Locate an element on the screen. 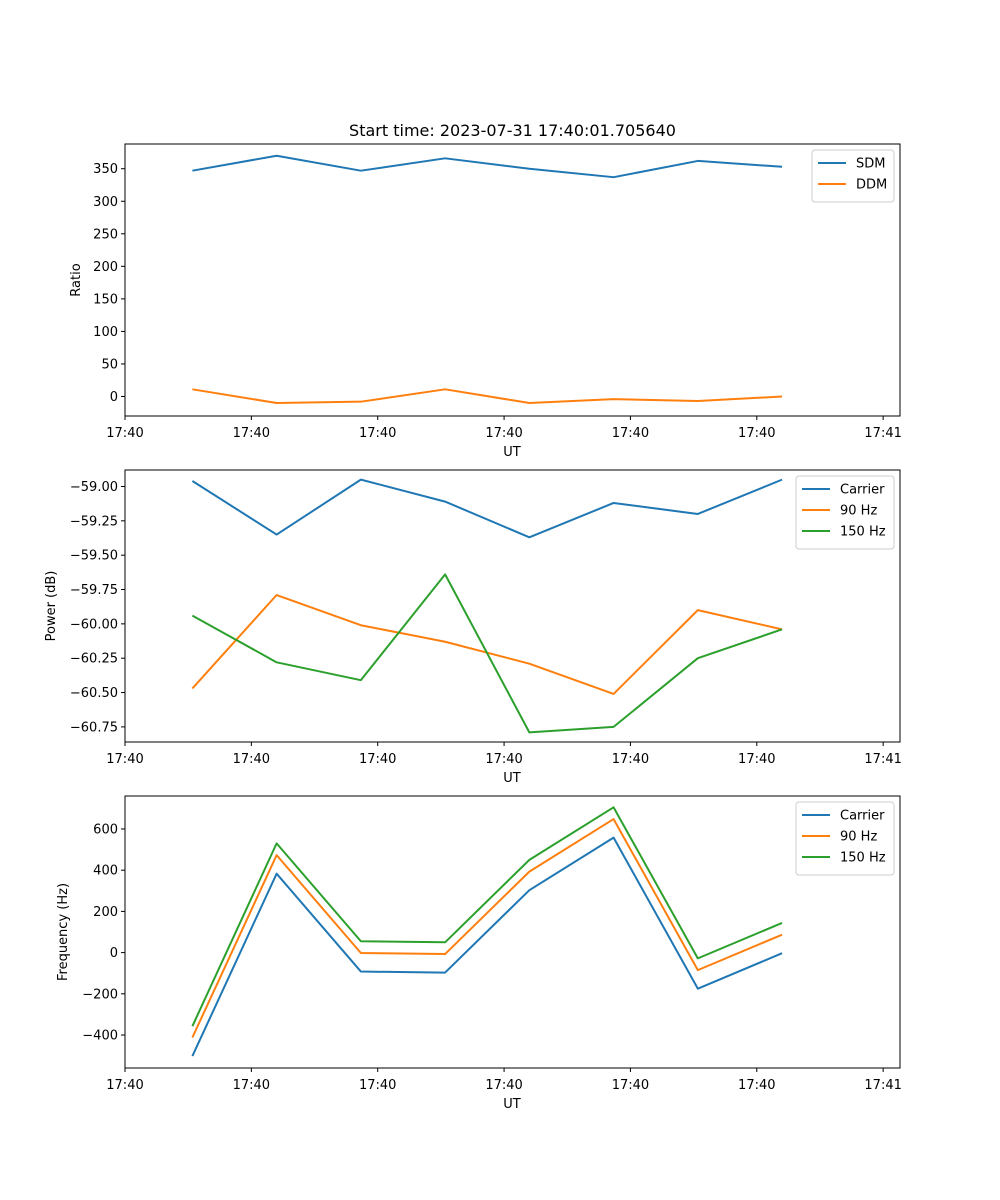 Image resolution: width=1000 pixels, height=1200 pixels. legend-label: SDM is located at coordinates (870, 164).